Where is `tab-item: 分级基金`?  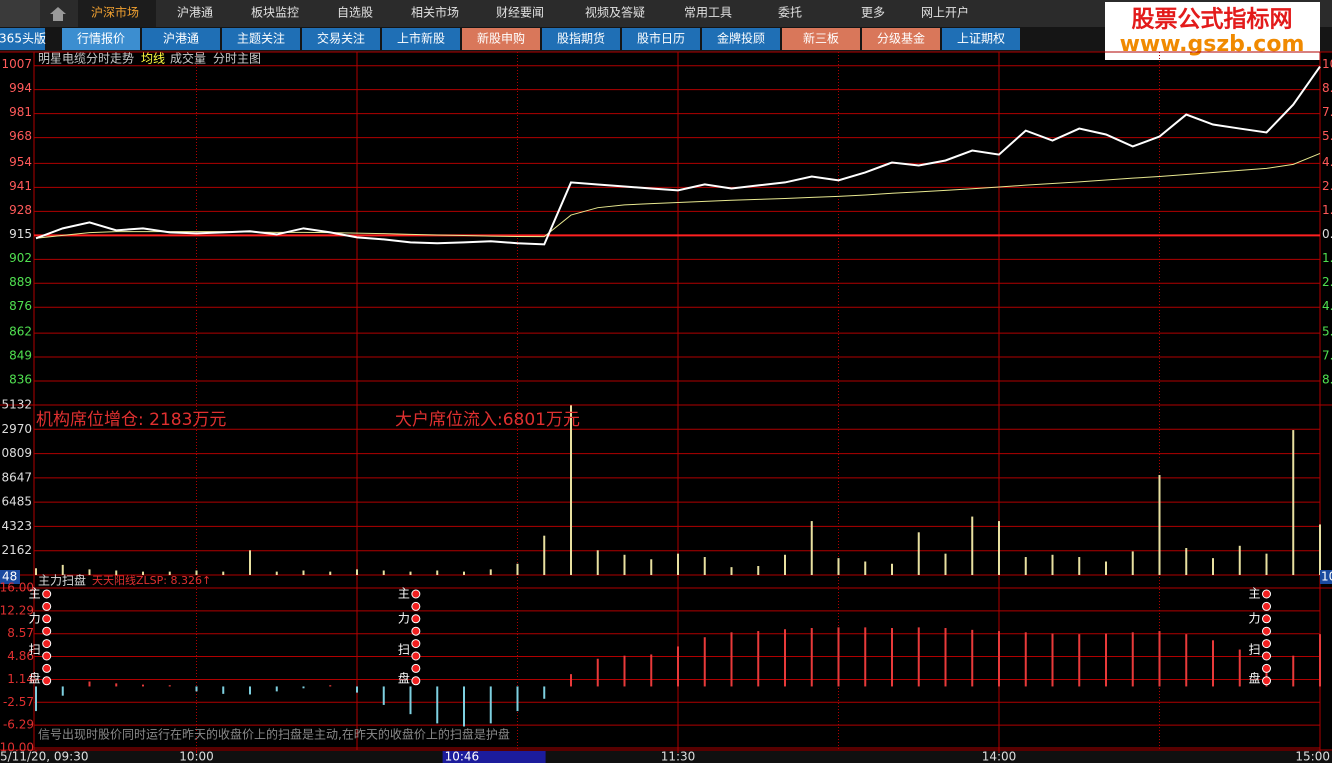 tab-item: 分级基金 is located at coordinates (901, 38).